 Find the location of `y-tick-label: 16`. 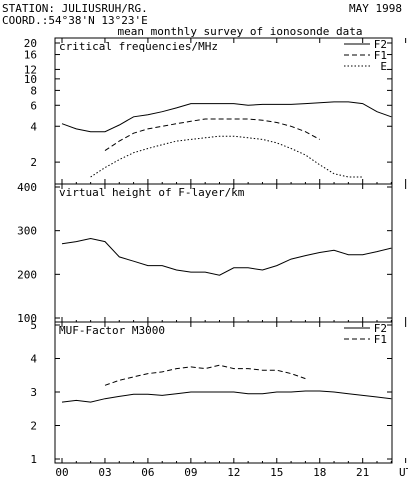

y-tick-label: 16 is located at coordinates (30, 55).